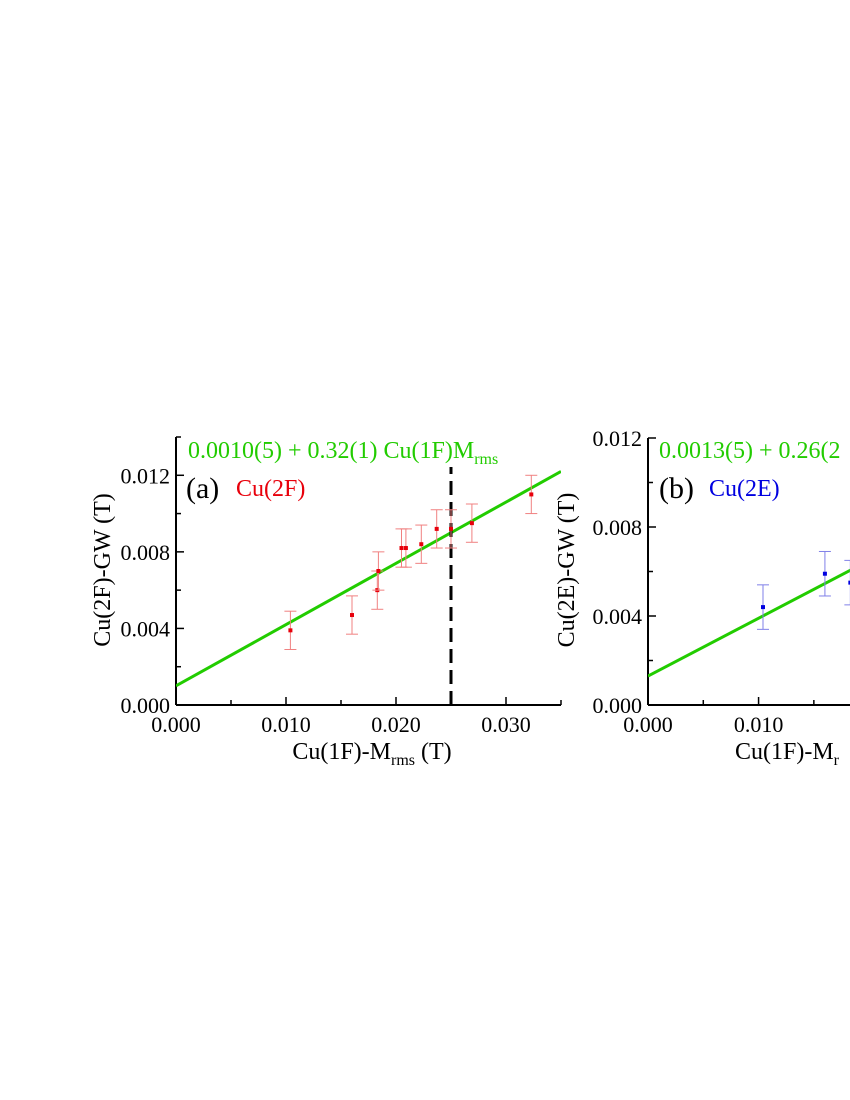 This screenshot has height=1100, width=850. I want to click on x-axis-label-subscript: rms, so click(403, 760).